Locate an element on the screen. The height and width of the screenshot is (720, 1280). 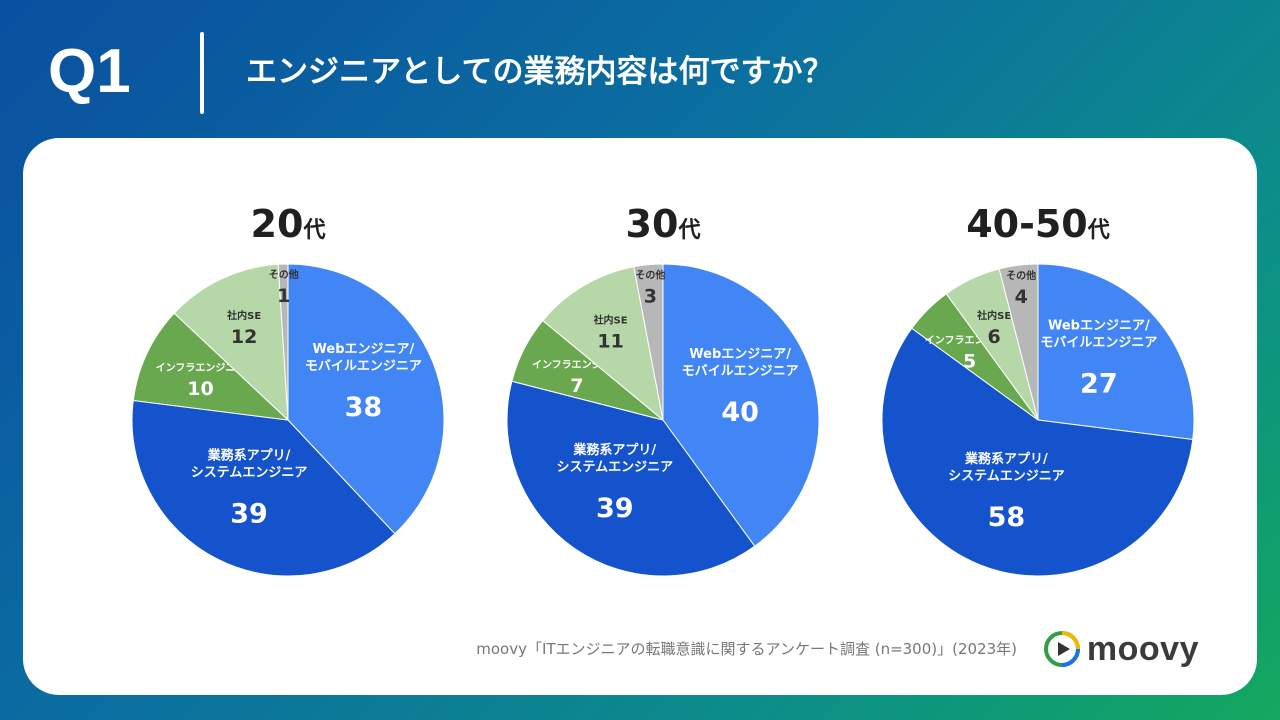
chart-title-age: 30 is located at coordinates (652, 224).